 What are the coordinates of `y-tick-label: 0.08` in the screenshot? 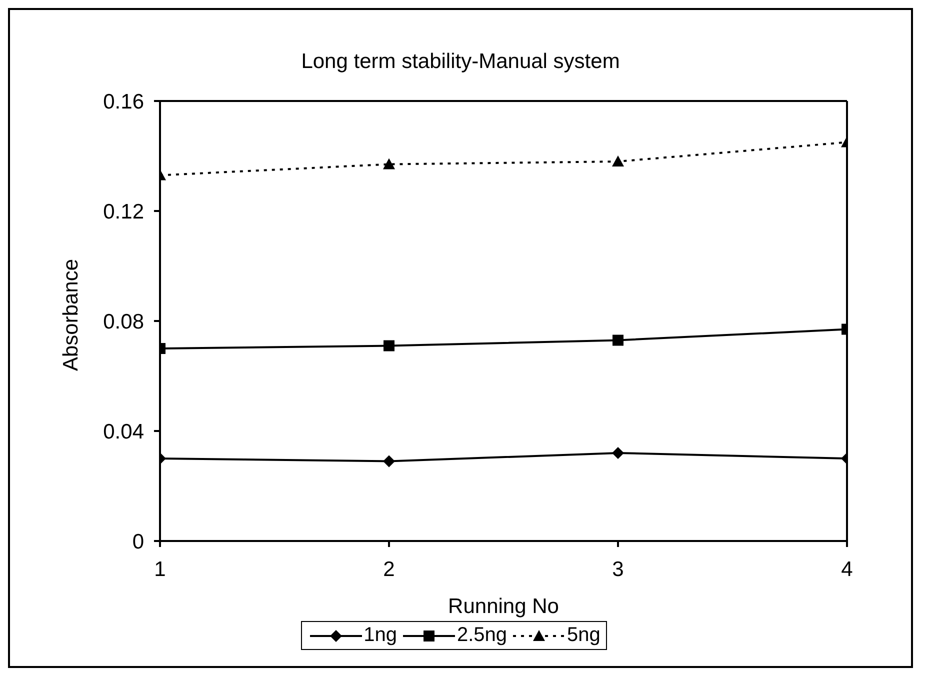 It's located at (123, 322).